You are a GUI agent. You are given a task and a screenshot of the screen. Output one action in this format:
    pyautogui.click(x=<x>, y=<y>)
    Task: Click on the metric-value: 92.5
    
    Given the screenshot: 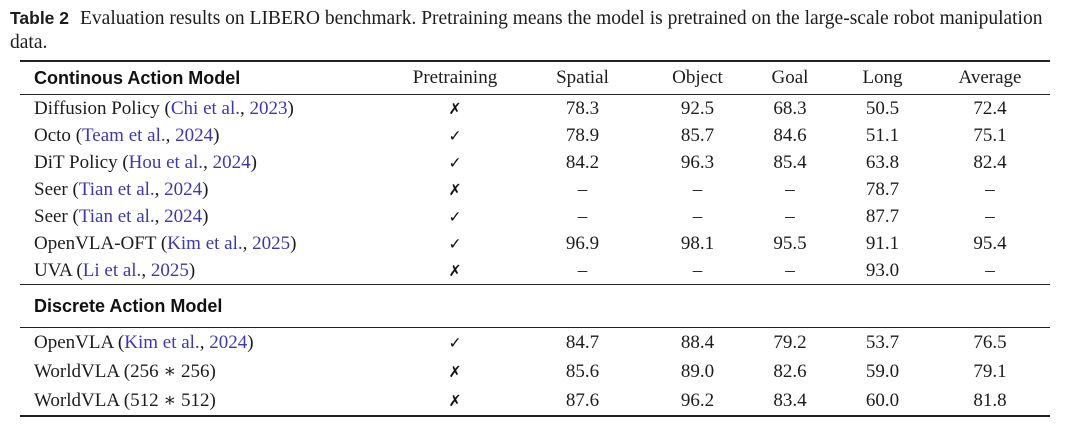 What is the action you would take?
    pyautogui.click(x=697, y=108)
    